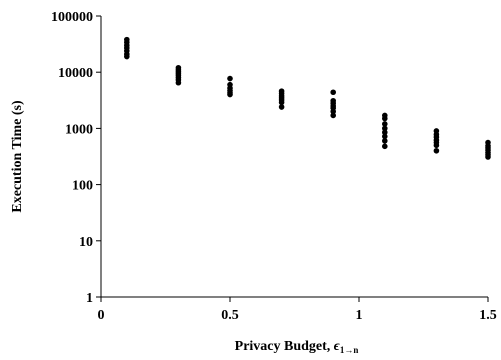 Image resolution: width=501 pixels, height=360 pixels. Describe the element at coordinates (17, 156) in the screenshot. I see `y-axis-title: Execution Time (s)` at that location.